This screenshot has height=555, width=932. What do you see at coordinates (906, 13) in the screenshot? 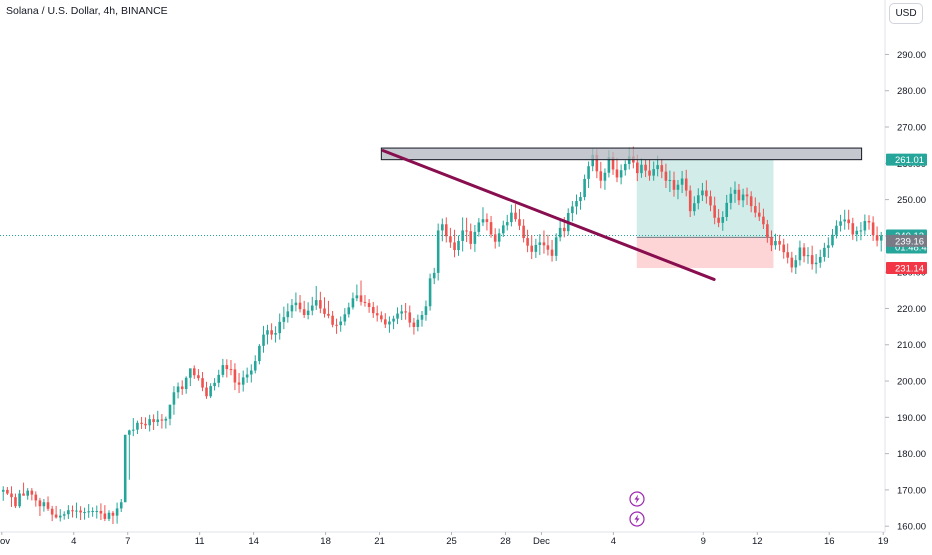
I see `currency-button: USD` at bounding box center [906, 13].